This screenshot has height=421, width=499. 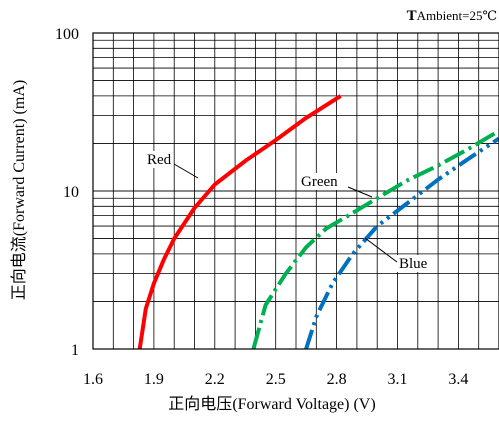 I want to click on x-tick-label: 2.2, so click(x=215, y=379).